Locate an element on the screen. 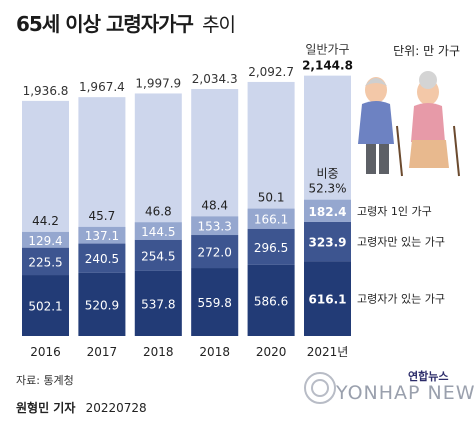 The height and width of the screenshot is (421, 474). general-households-label: 일반가구 is located at coordinates (327, 50).